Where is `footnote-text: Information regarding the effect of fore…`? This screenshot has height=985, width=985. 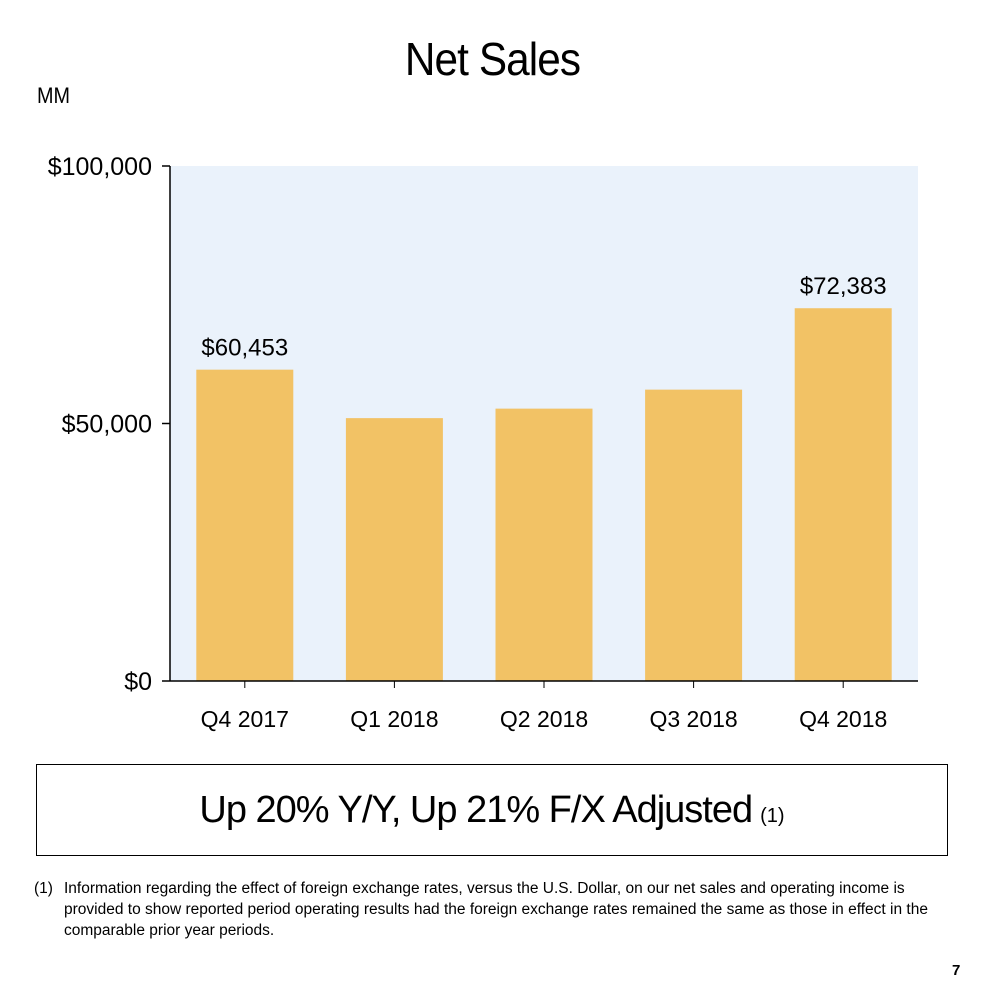 footnote-text: Information regarding the effect of fore… is located at coordinates (496, 909).